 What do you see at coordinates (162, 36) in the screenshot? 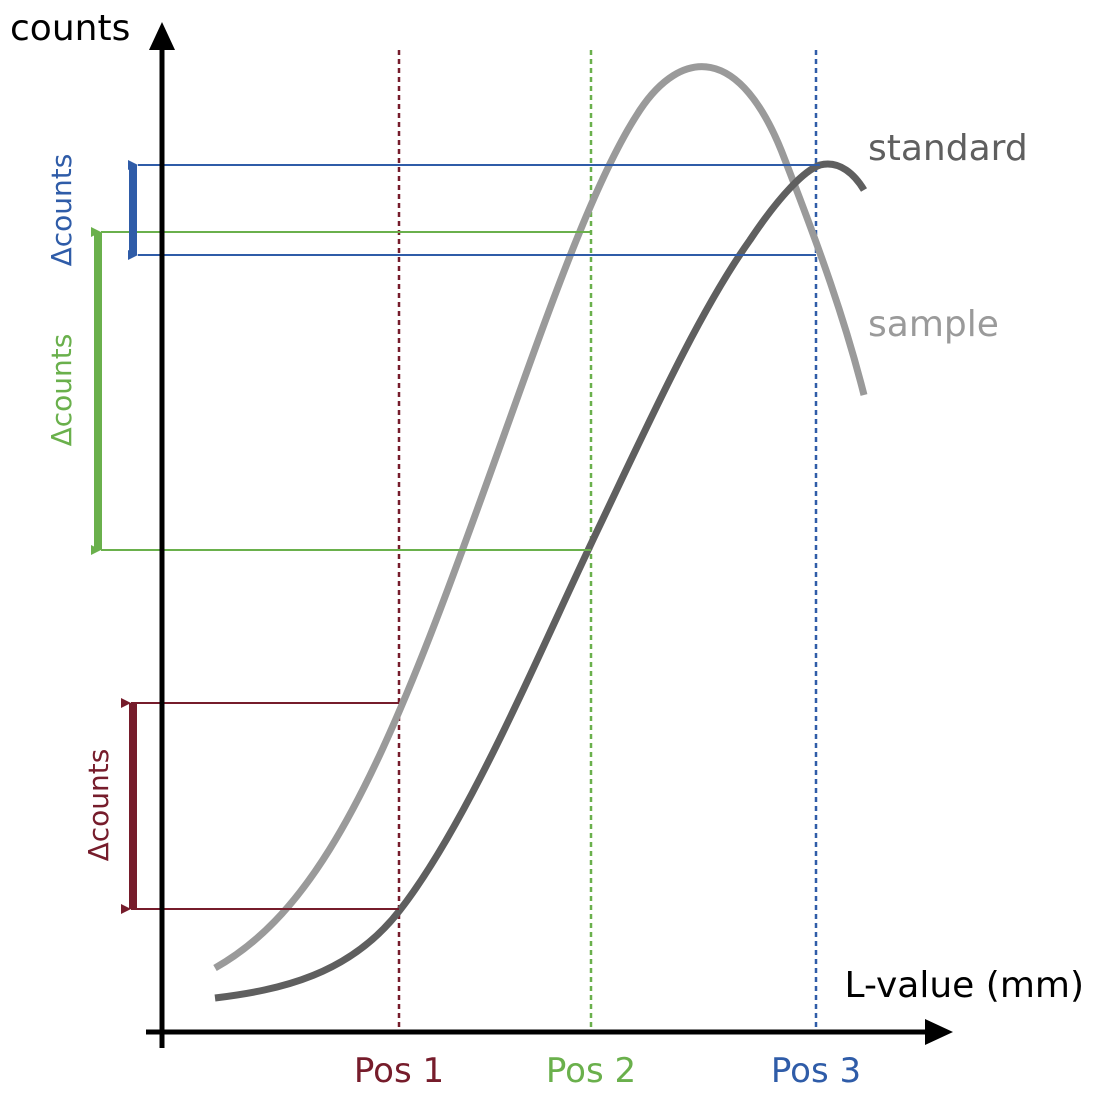
I see `y-axis-arrowhead` at bounding box center [162, 36].